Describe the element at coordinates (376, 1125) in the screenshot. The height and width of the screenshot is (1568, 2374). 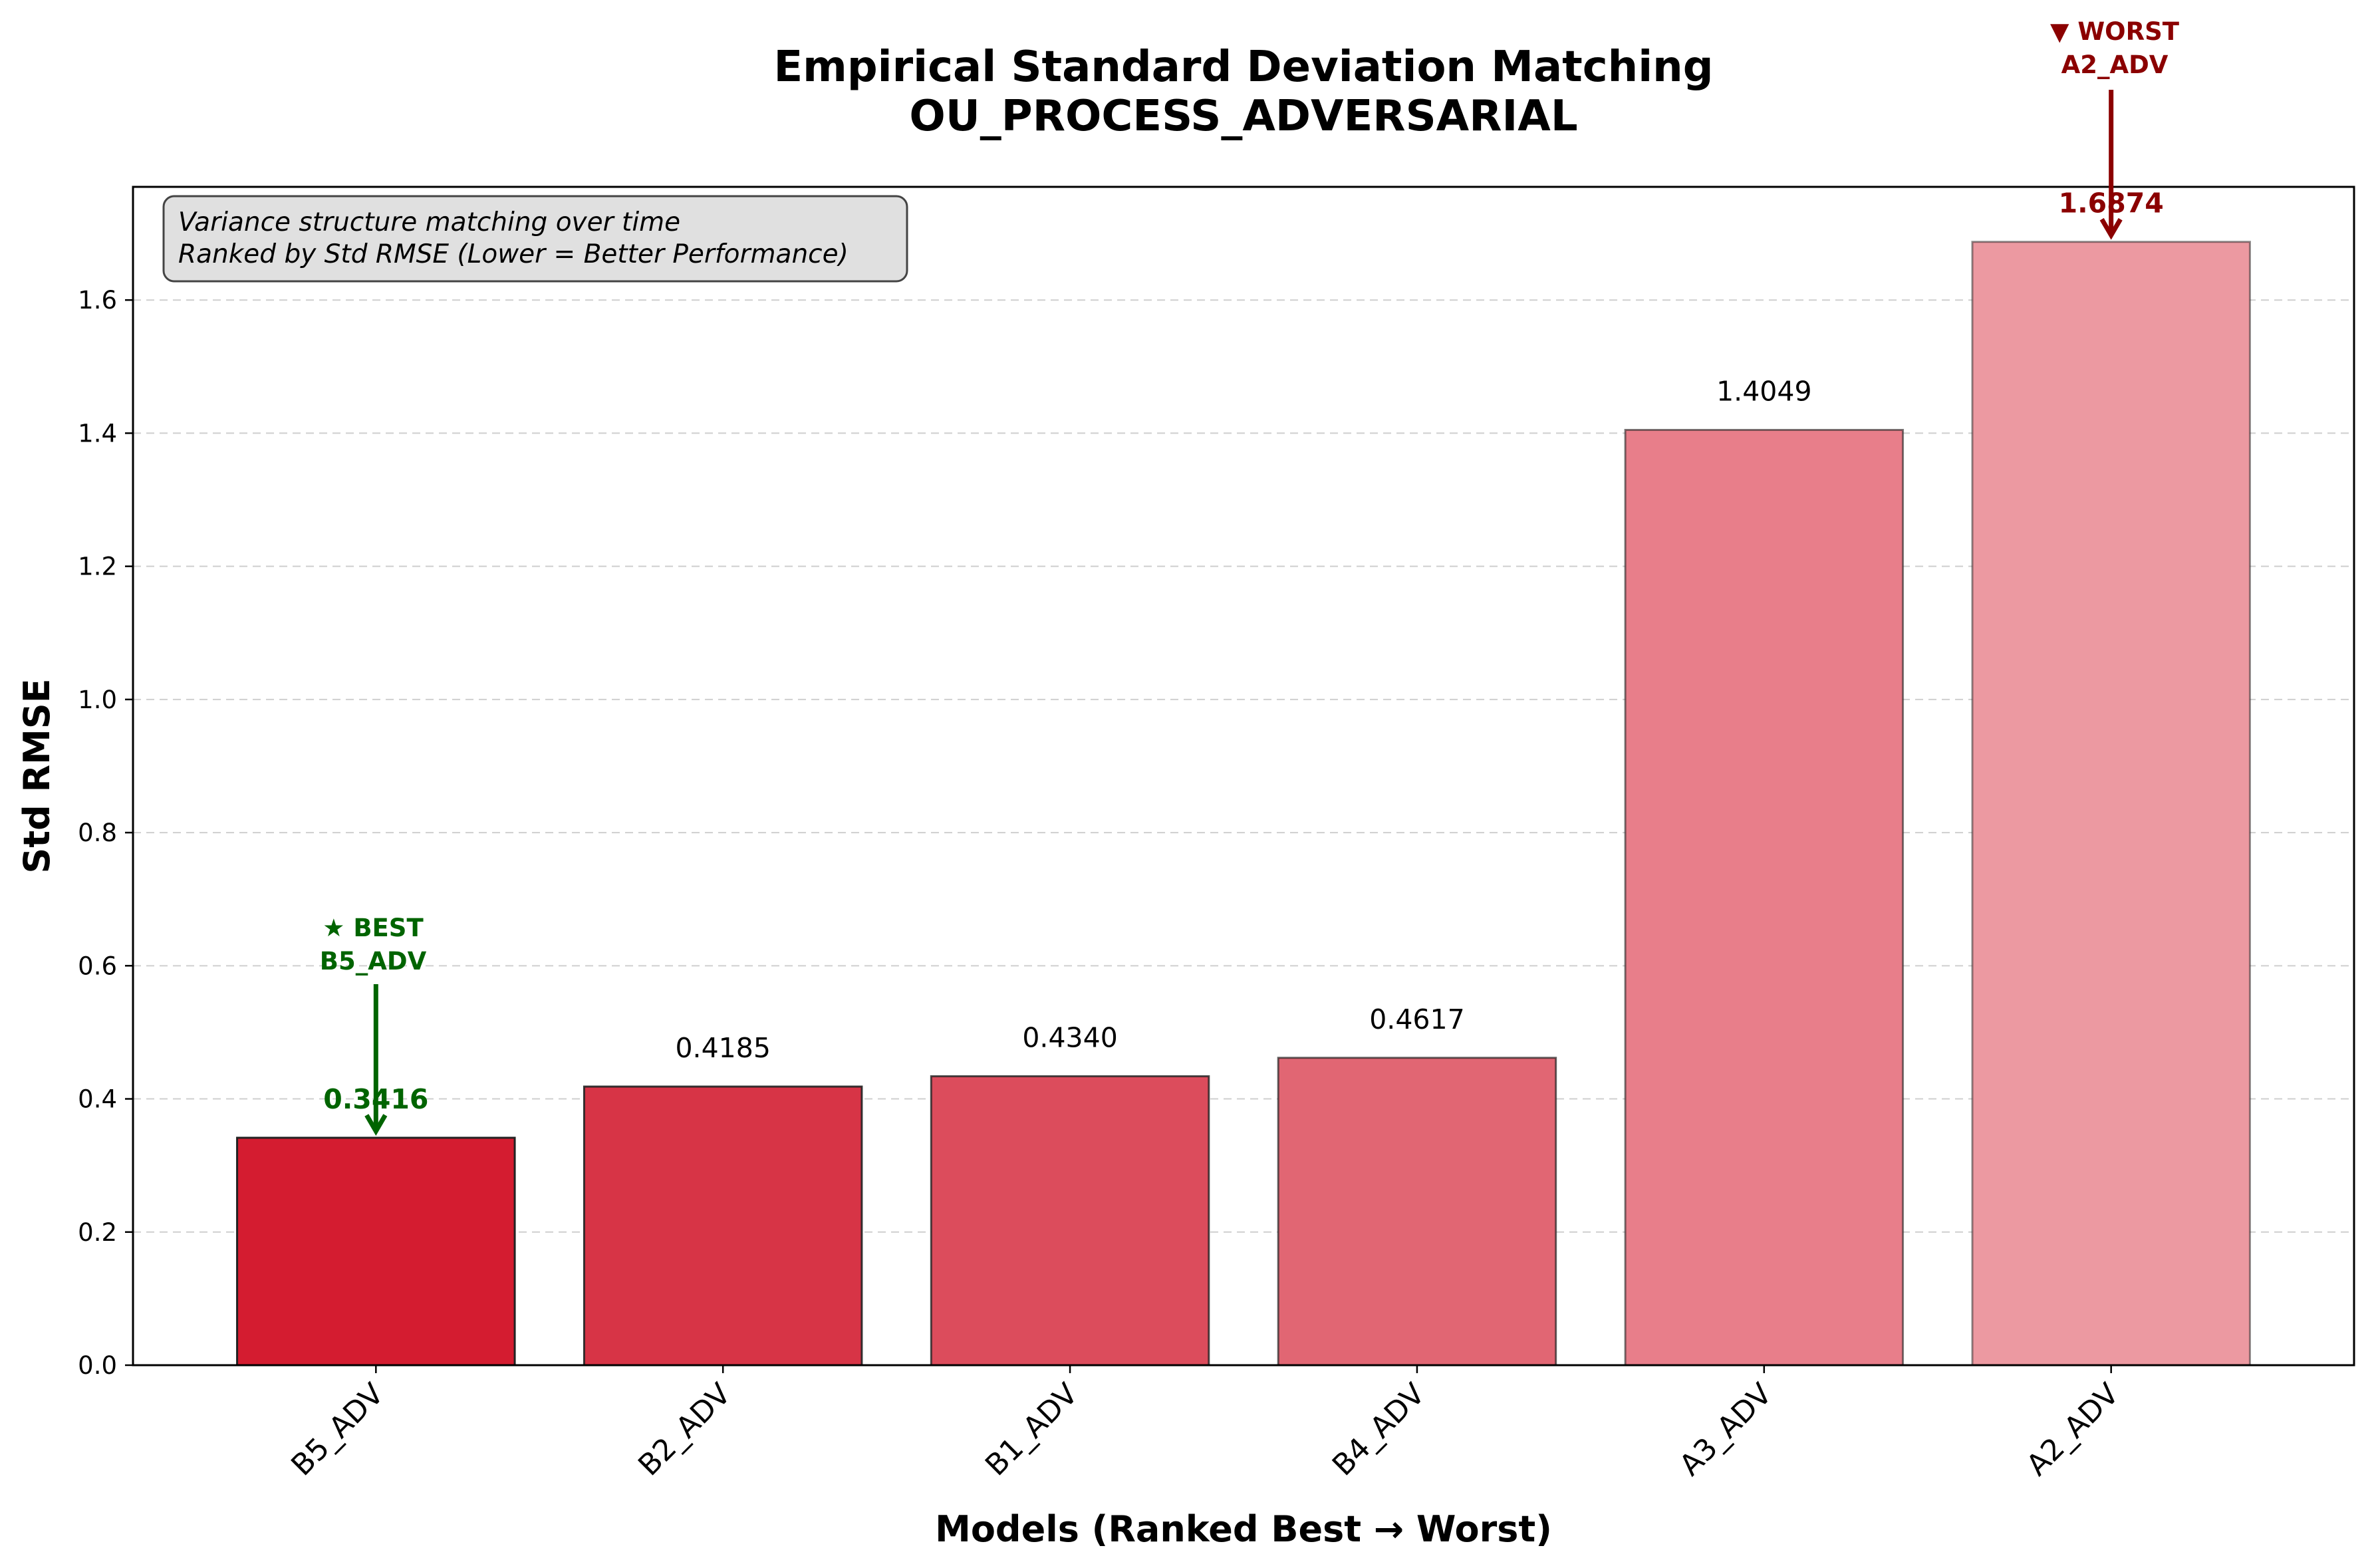
I see `best-arrowhead` at that location.